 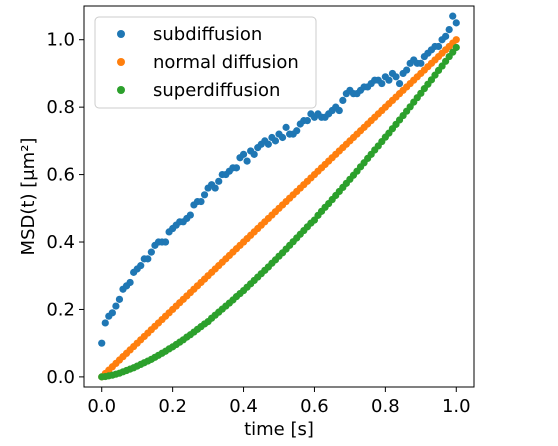 What do you see at coordinates (314, 406) in the screenshot?
I see `x-tick-label: 0.6` at bounding box center [314, 406].